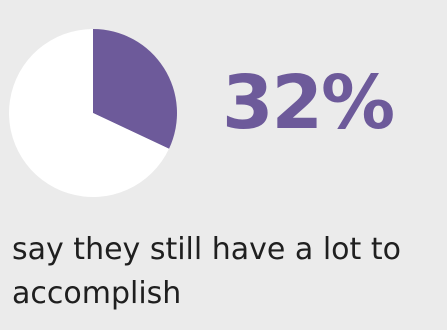 The height and width of the screenshot is (330, 447). What do you see at coordinates (135, 89) in the screenshot?
I see `pie-slice-highlight` at bounding box center [135, 89].